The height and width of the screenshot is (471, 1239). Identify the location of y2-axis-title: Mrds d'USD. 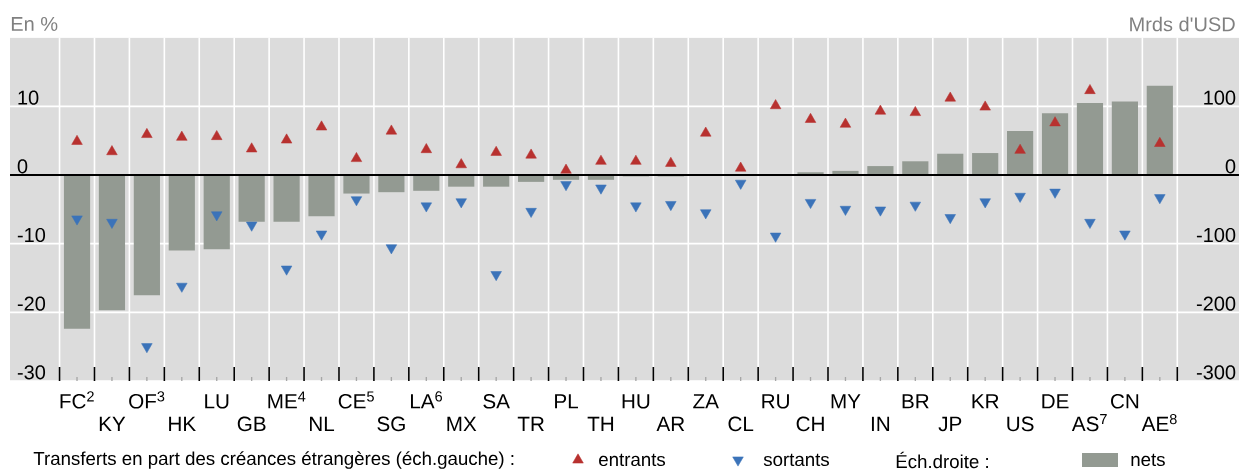
(1182, 24).